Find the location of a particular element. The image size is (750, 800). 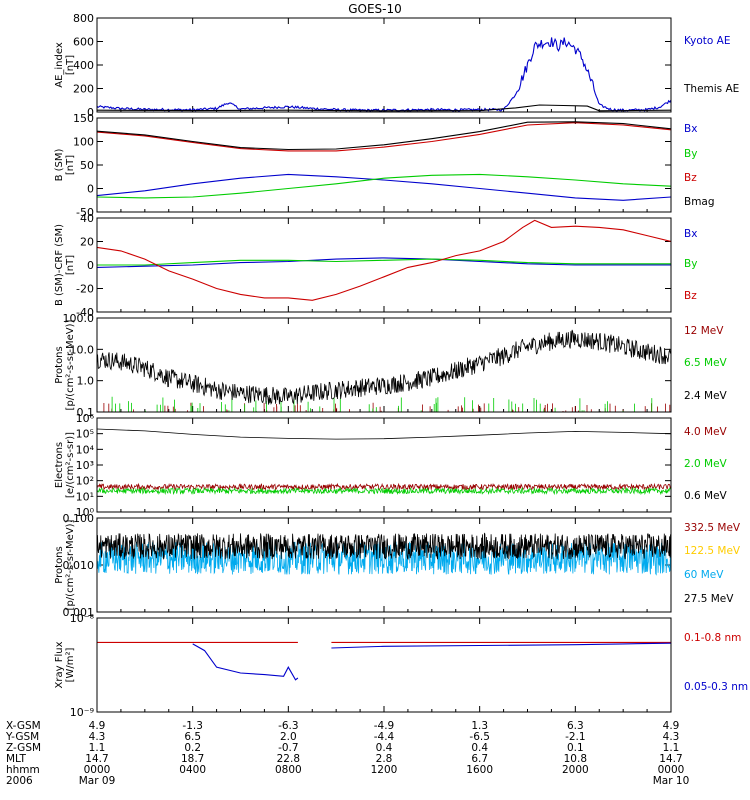

legend-entry: 0.05-0.3 nm is located at coordinates (716, 687).